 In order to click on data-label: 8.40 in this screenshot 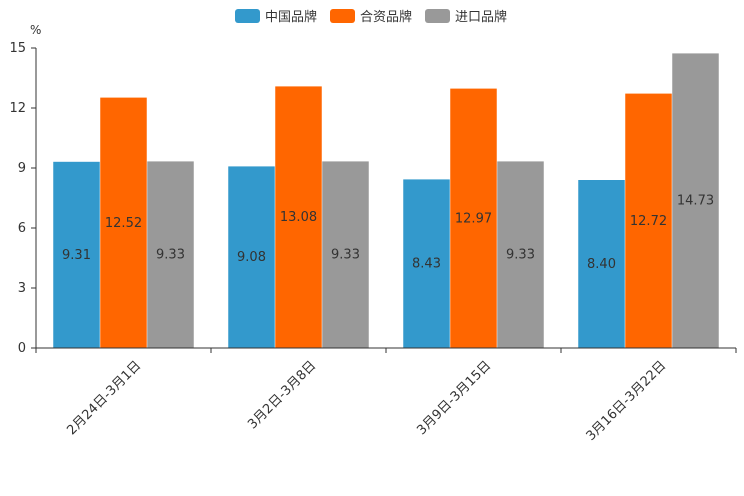, I will do `click(601, 264)`.